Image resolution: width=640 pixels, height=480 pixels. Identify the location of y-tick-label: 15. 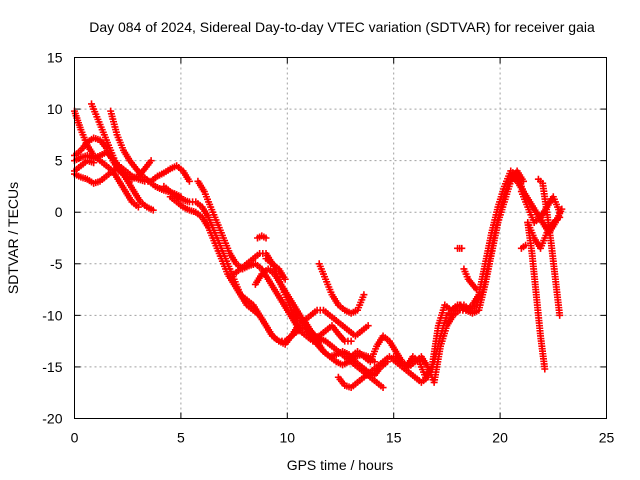
(55, 58).